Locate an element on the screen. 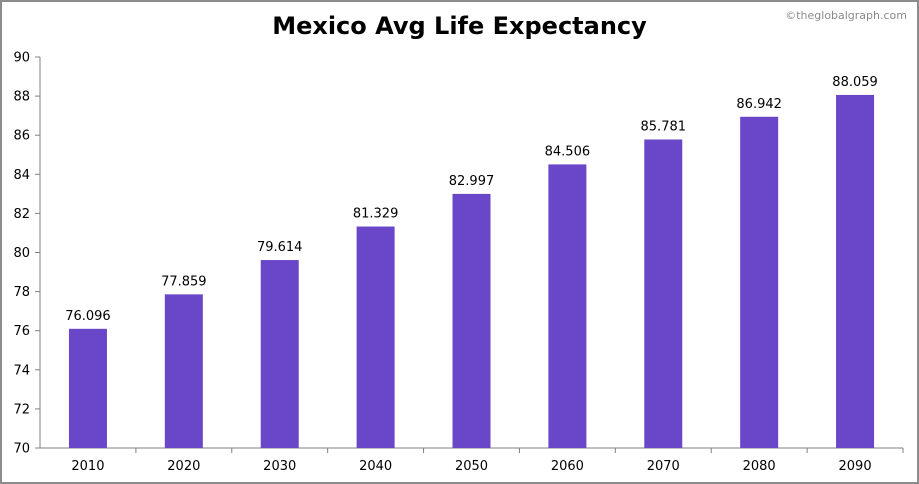 This screenshot has height=484, width=919. x-tick-label: 2070 is located at coordinates (663, 466).